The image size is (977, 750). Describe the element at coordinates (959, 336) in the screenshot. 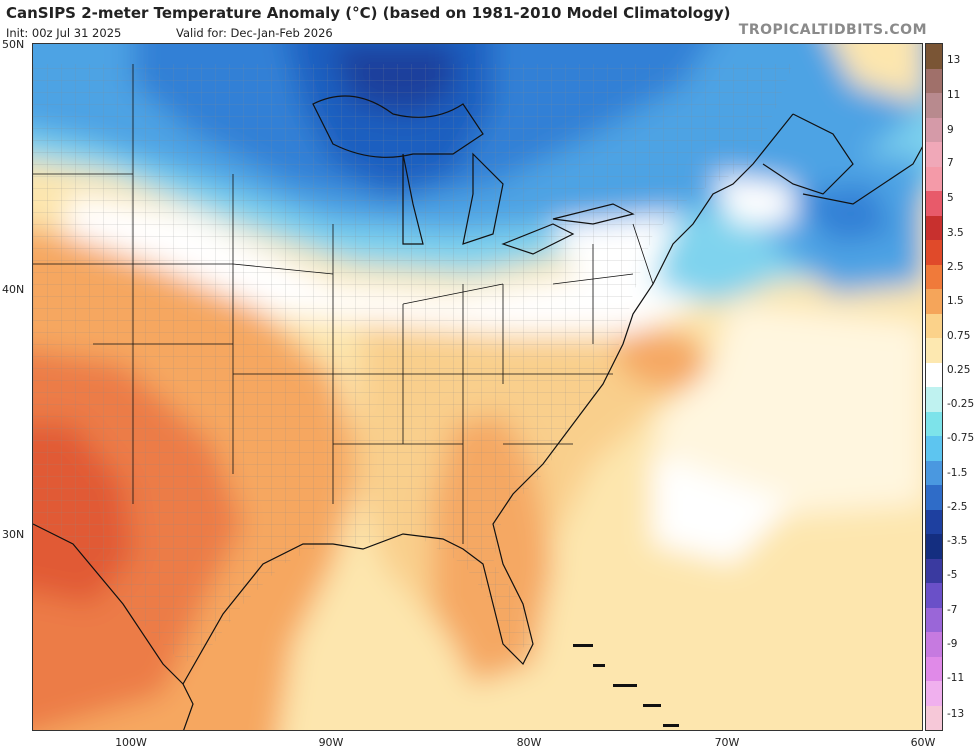

I see `colorbar-label: 0.75` at that location.